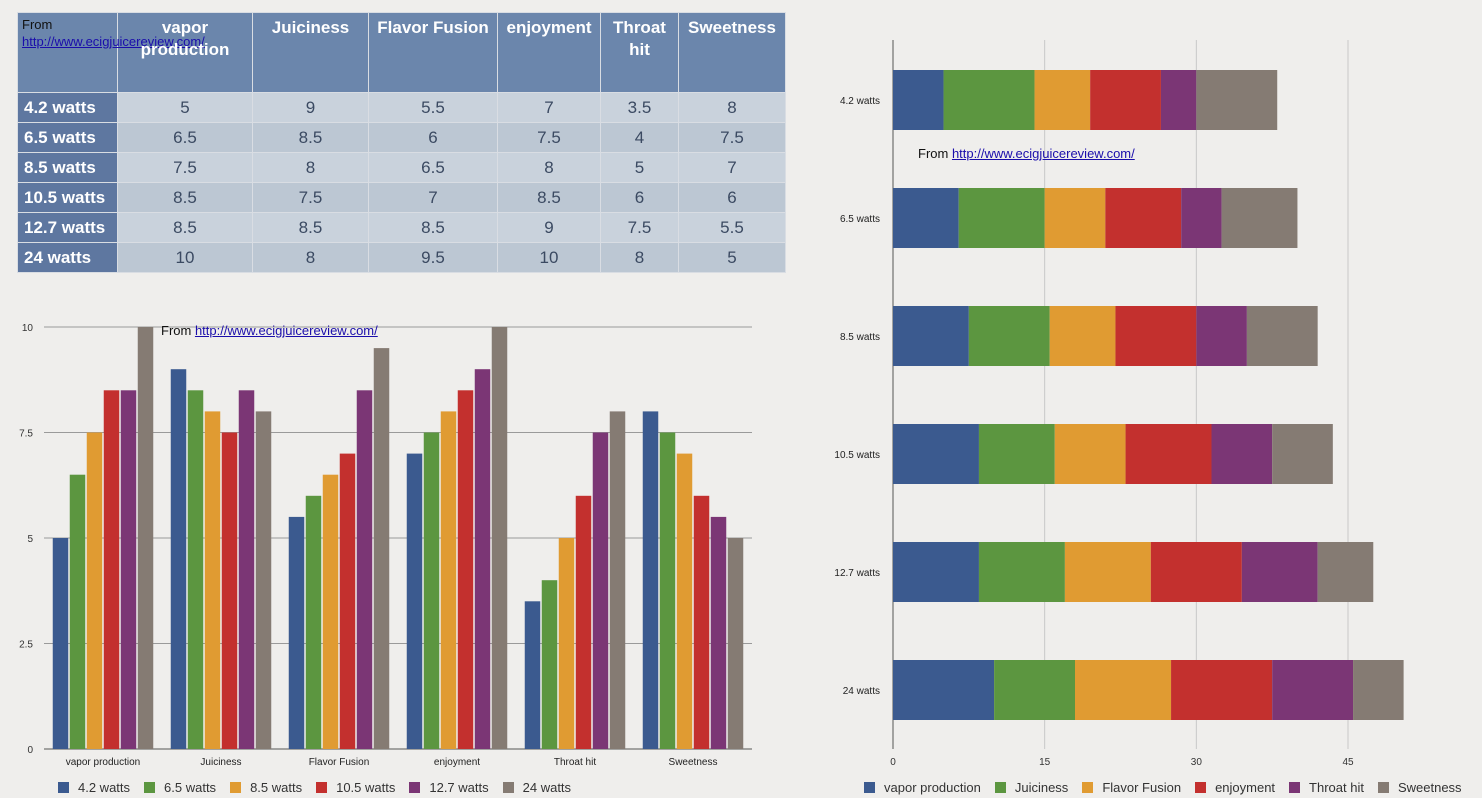  What do you see at coordinates (111, 52) in the screenshot?
I see `table-source-cell: From http://www.ecigjuicereview.com/` at bounding box center [111, 52].